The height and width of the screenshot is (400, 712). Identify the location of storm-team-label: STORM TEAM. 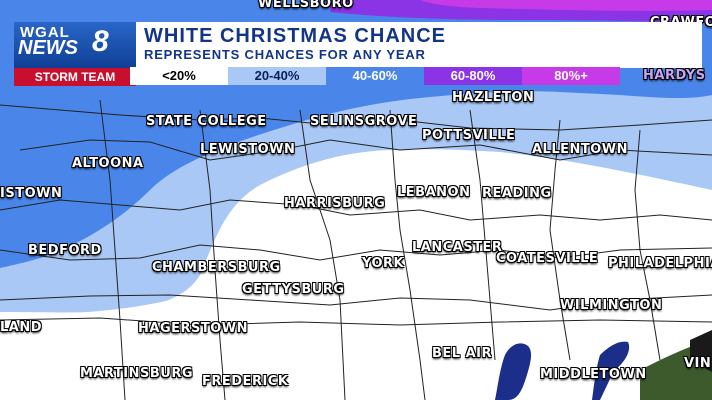
(75, 77).